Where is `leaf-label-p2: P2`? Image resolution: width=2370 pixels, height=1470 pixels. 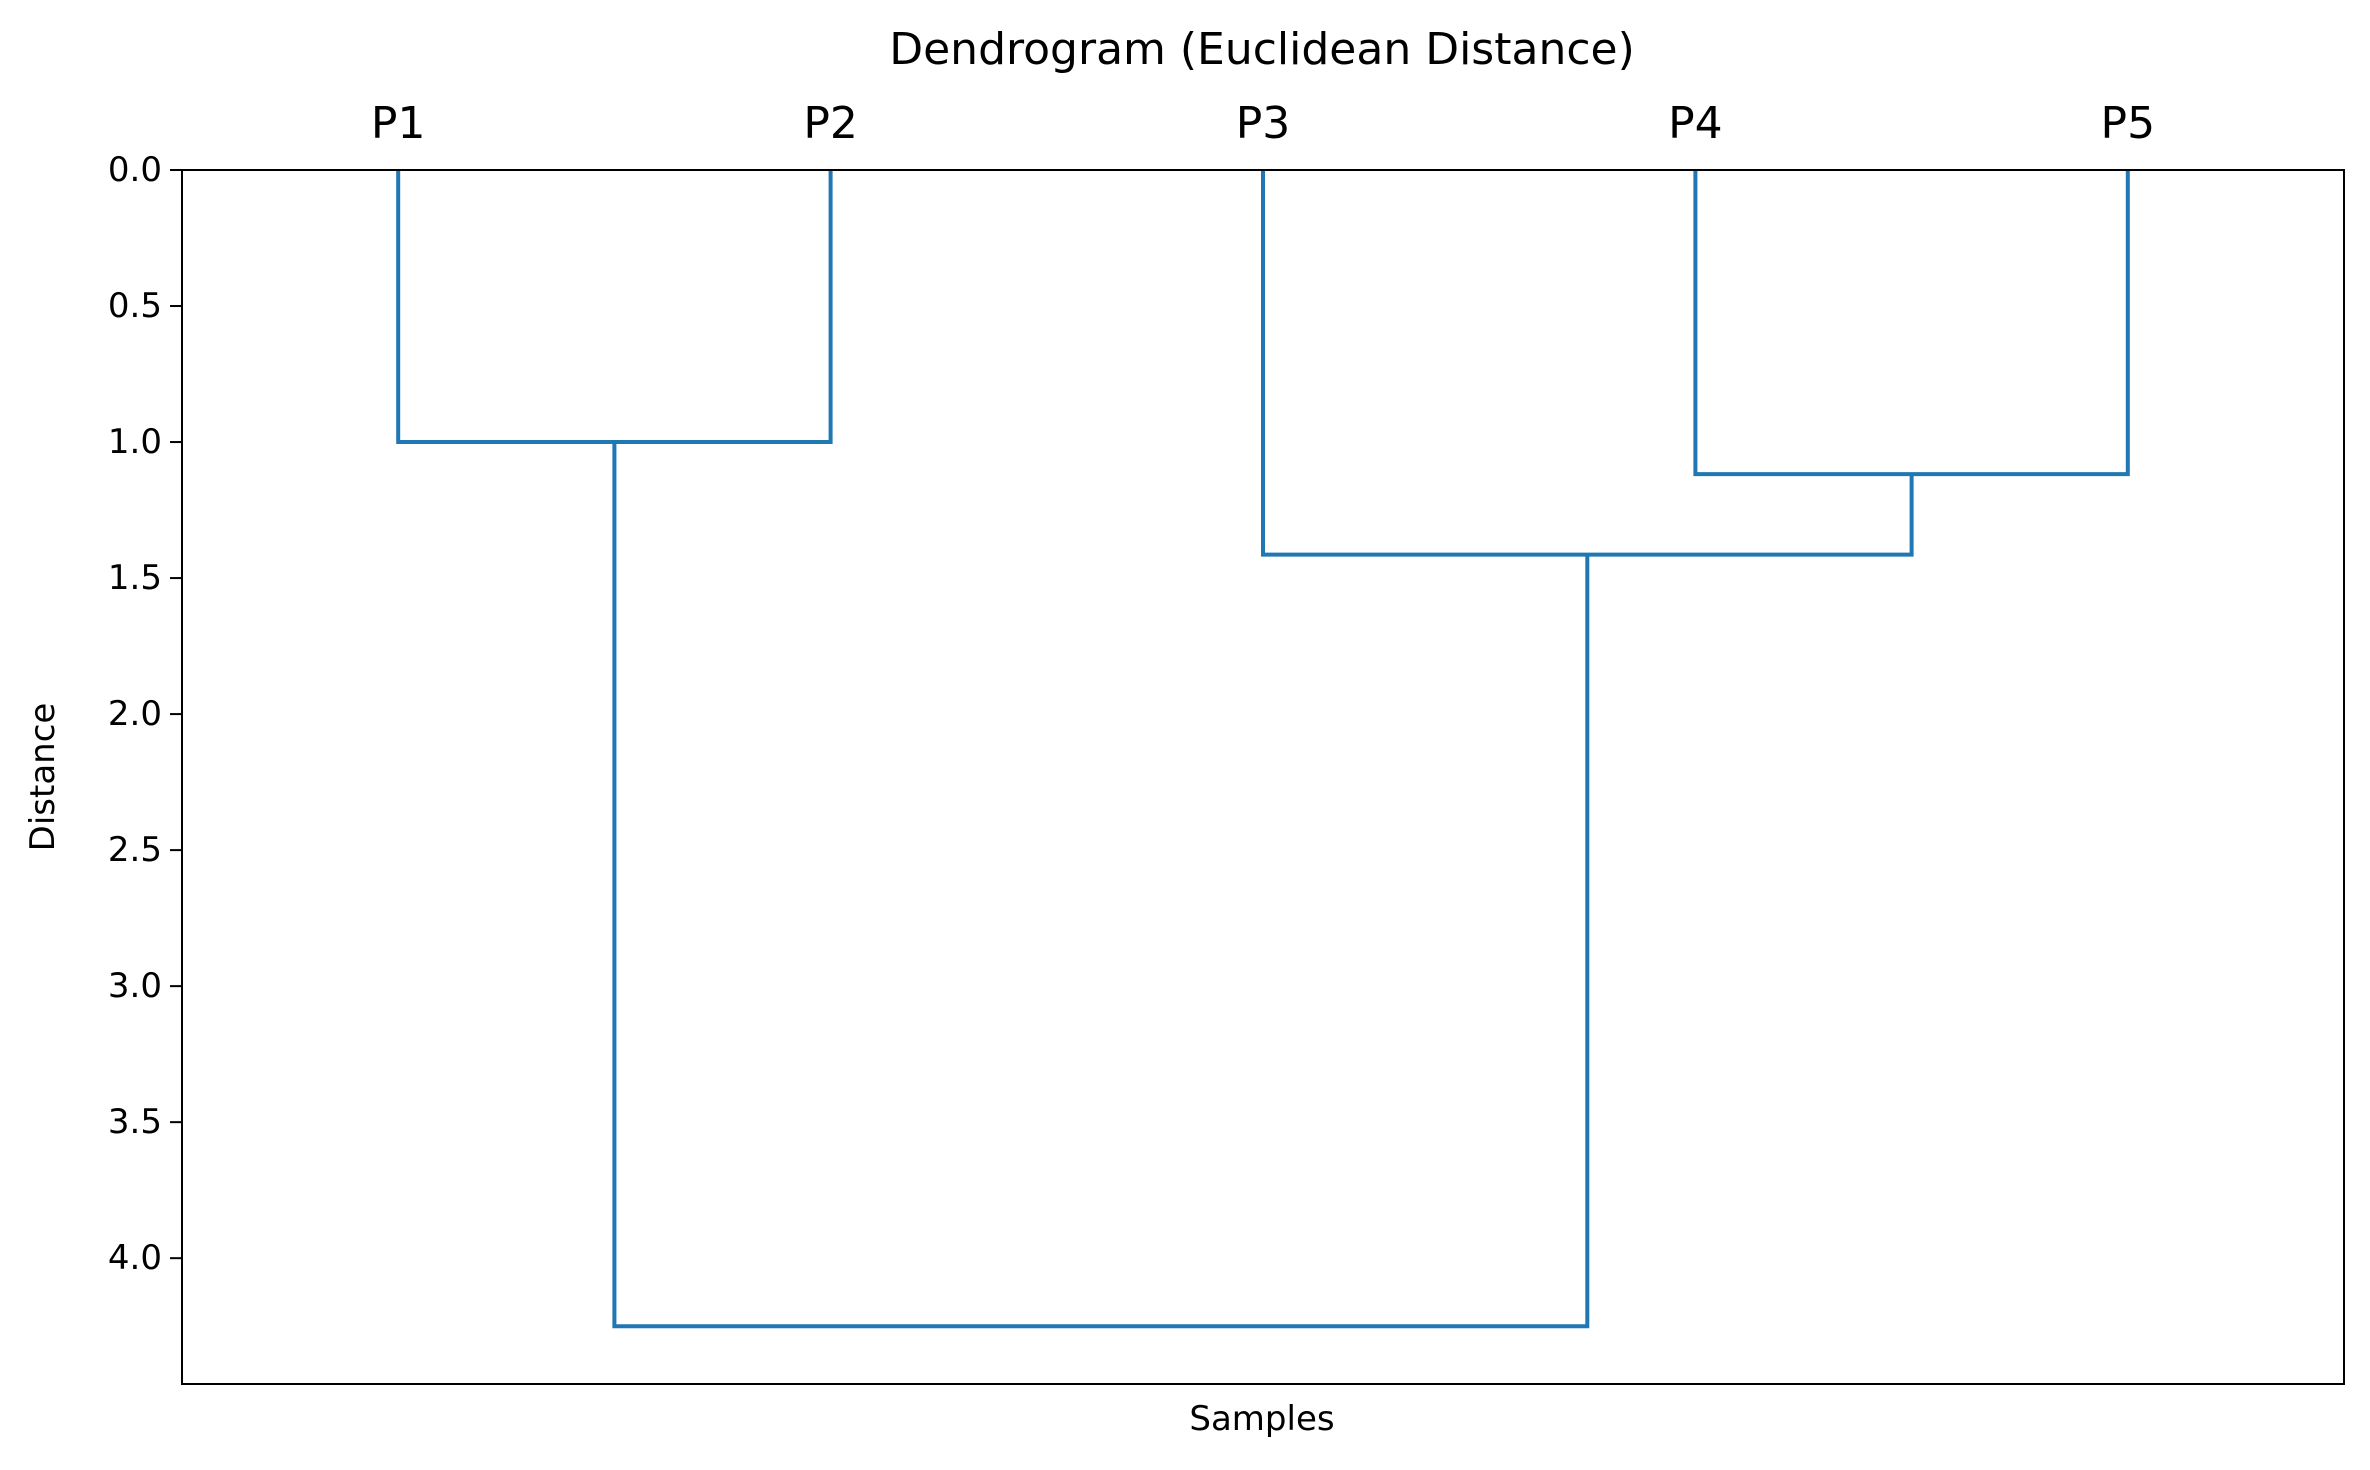
leaf-label-p2: P2 is located at coordinates (830, 123).